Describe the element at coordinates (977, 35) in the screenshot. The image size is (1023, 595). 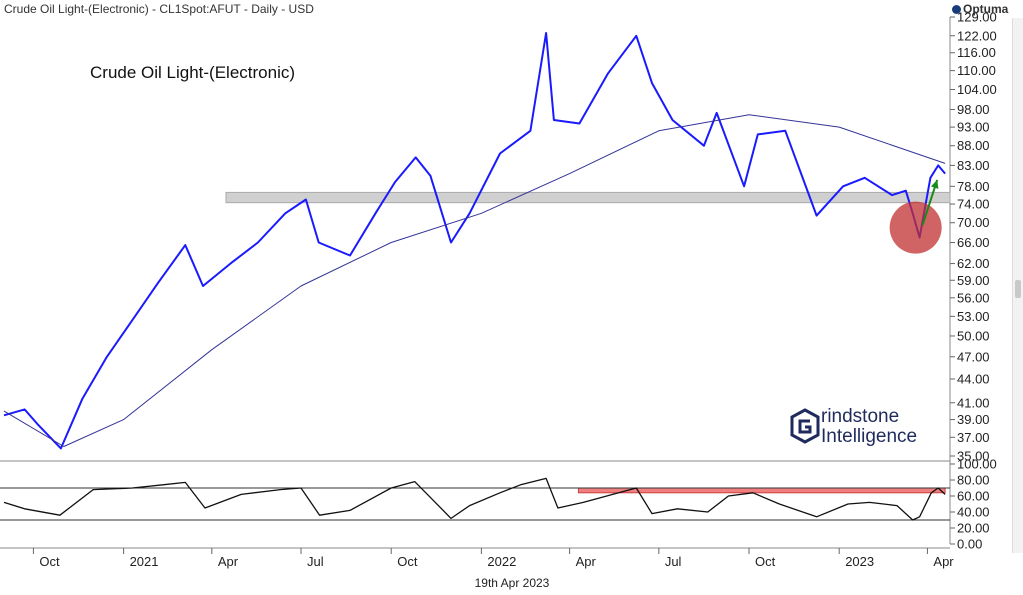
I see `price-tick-label: 122.00` at that location.